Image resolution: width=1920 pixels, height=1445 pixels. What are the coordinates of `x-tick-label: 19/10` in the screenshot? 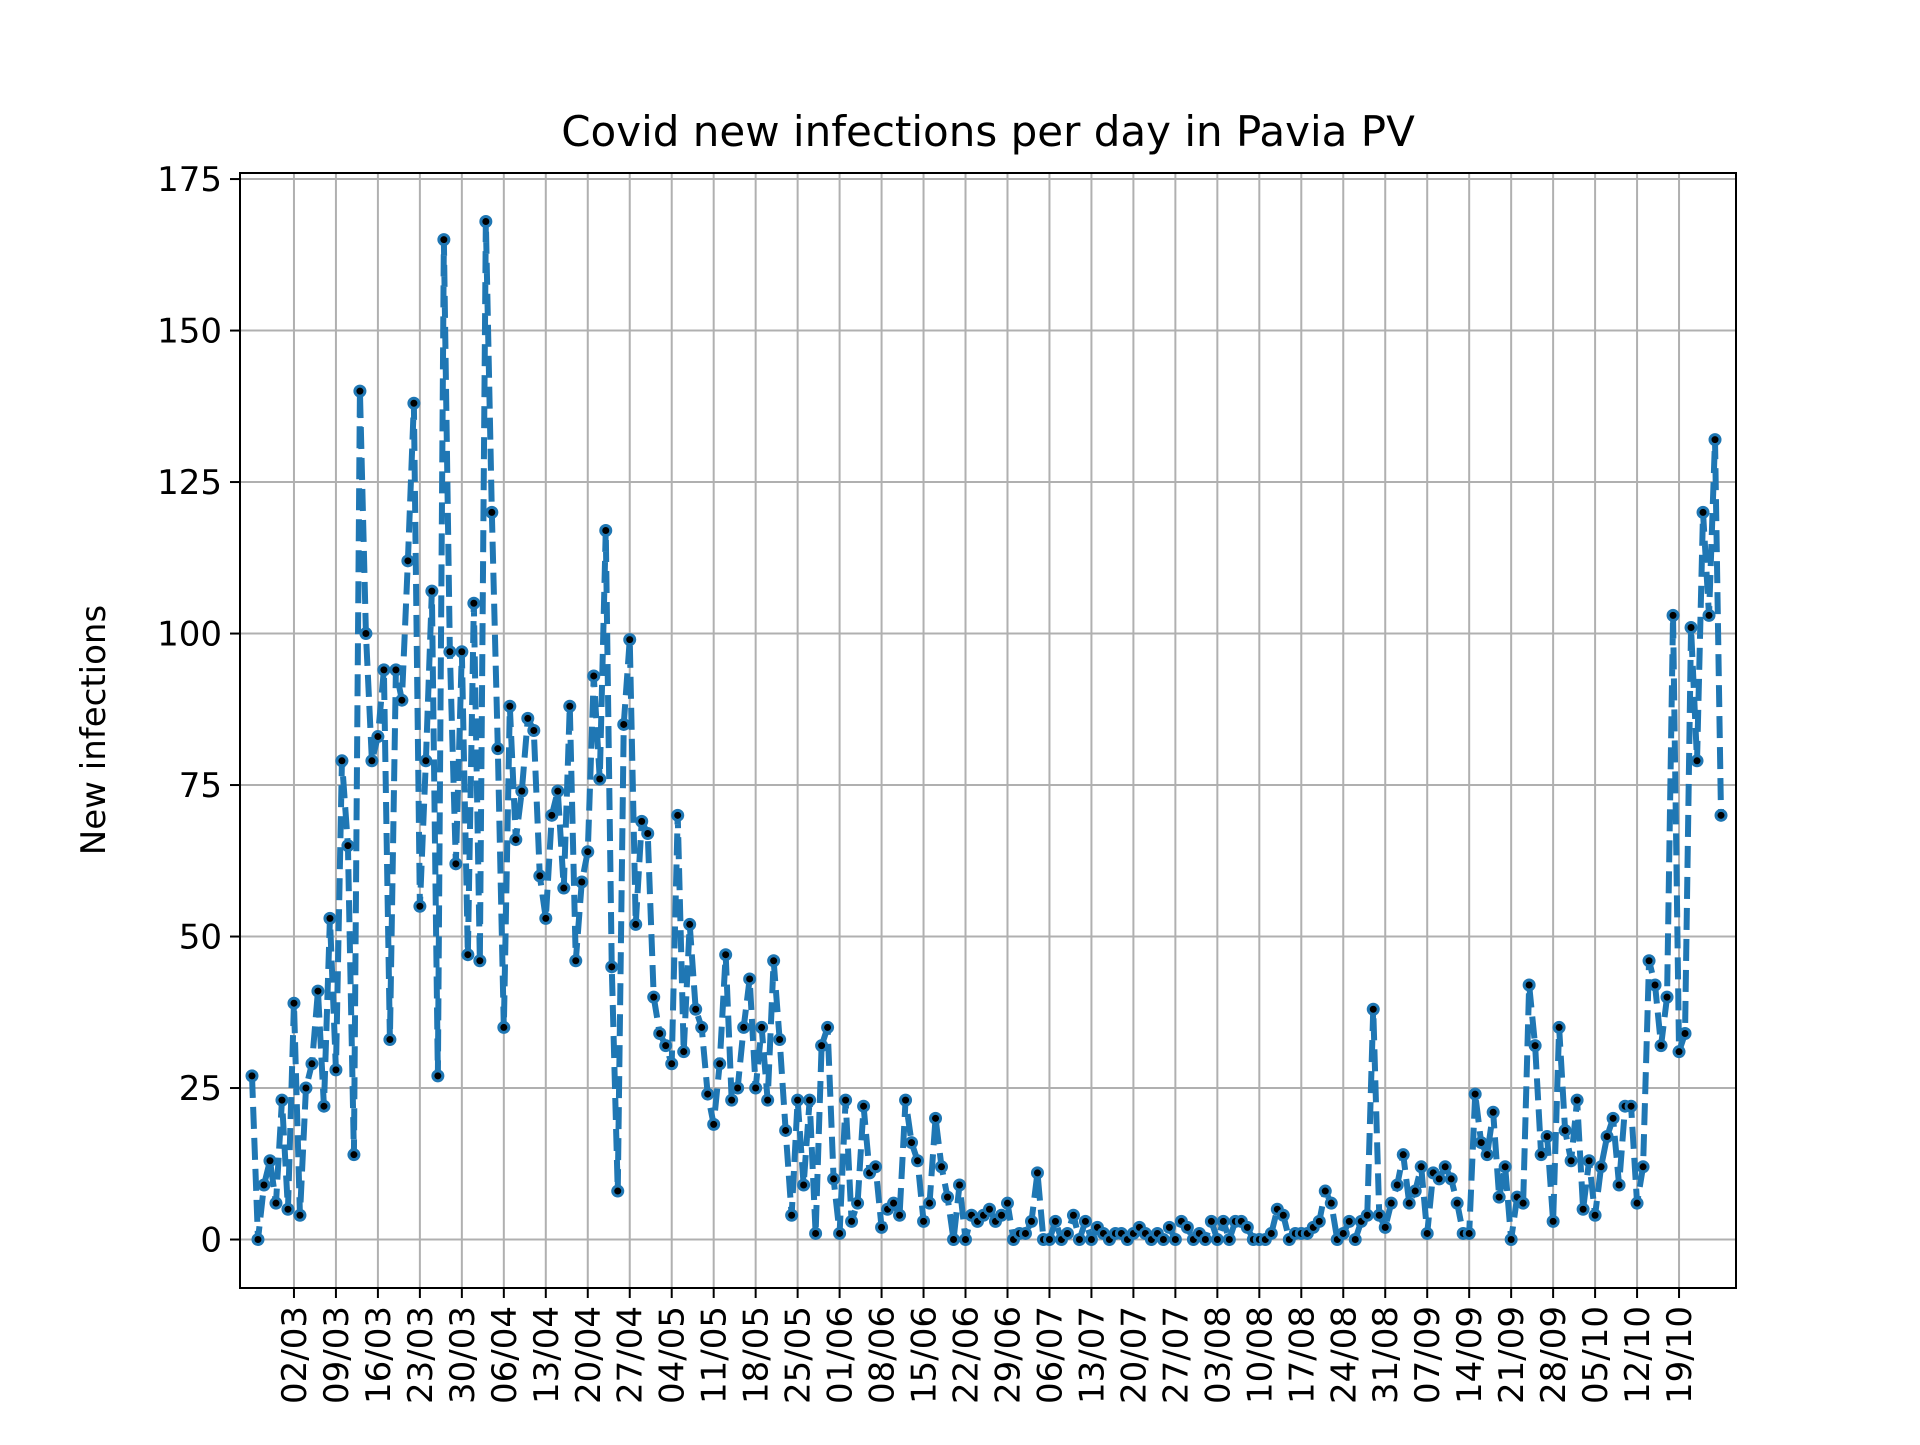 It's located at (1680, 1355).